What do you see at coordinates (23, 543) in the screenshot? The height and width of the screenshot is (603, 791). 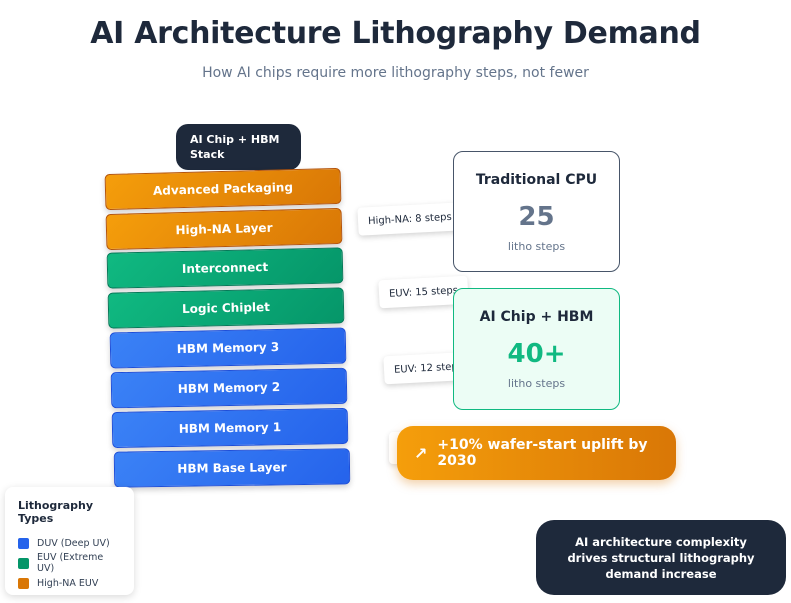 I see `legend-swatch-duv` at bounding box center [23, 543].